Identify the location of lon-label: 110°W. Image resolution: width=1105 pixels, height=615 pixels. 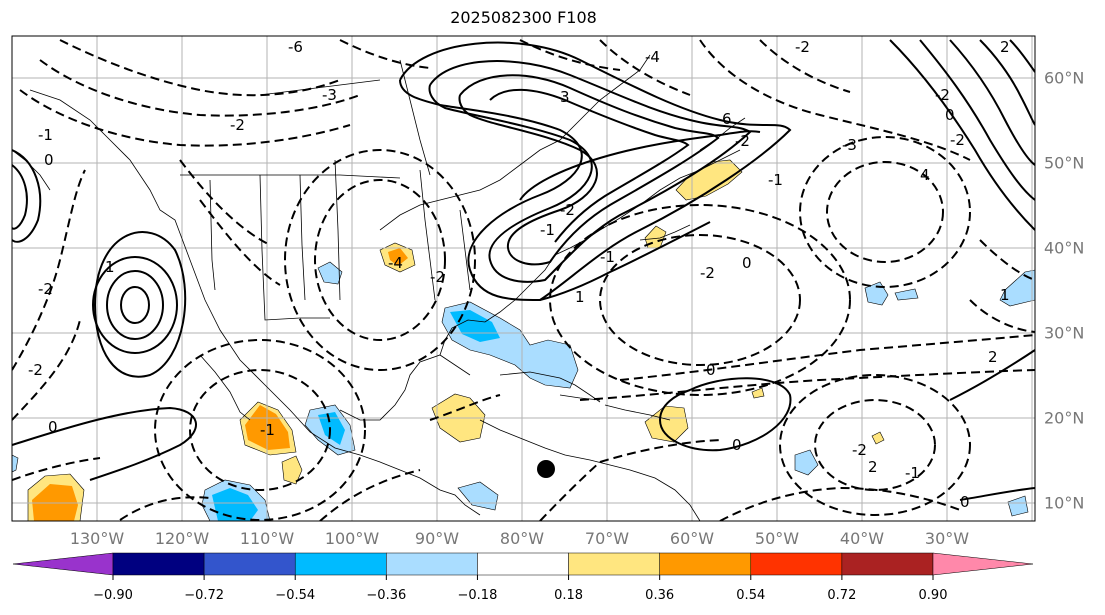
(267, 538).